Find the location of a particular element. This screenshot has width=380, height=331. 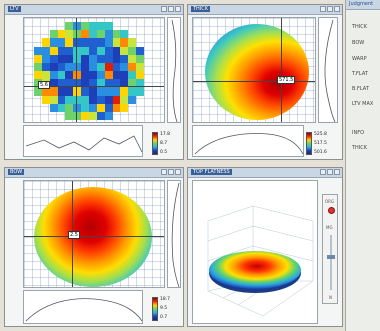

ltv-cursor-value: 5.6 is located at coordinates (44, 85).